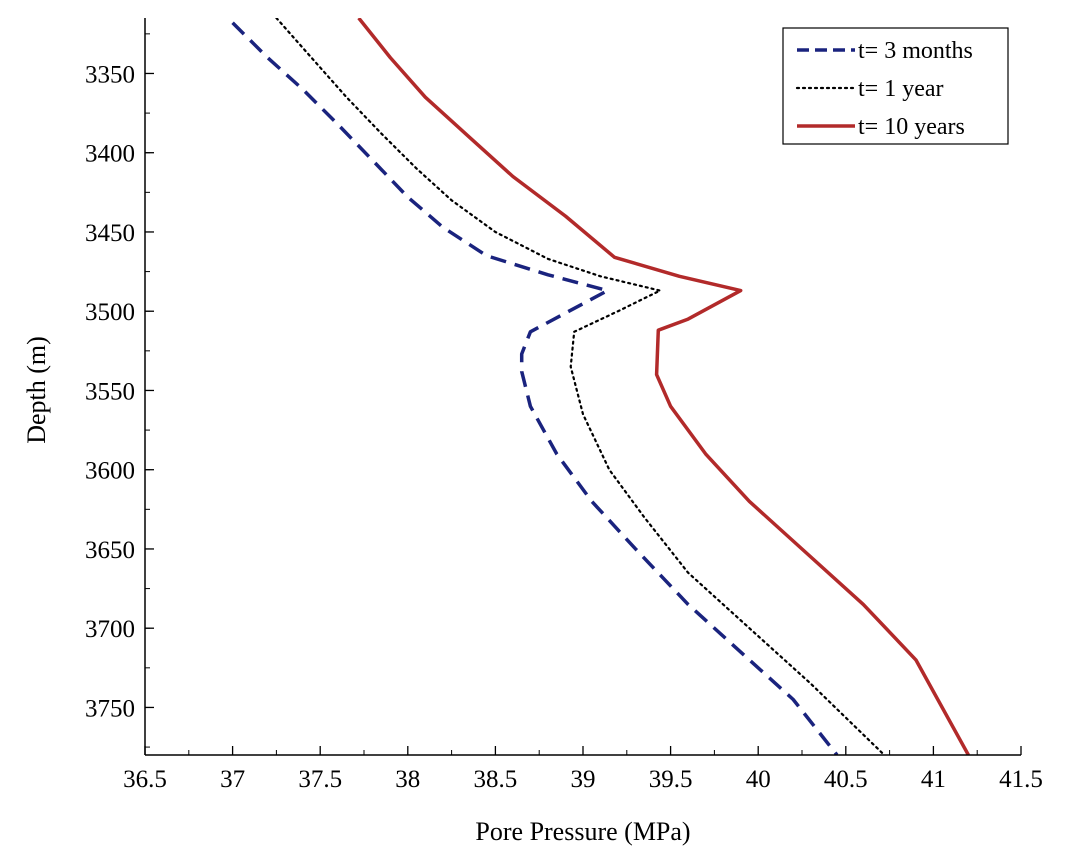 Image resolution: width=1065 pixels, height=863 pixels. Describe the element at coordinates (582, 831) in the screenshot. I see `x-axis-label: Pore Pressure (MPa)` at that location.